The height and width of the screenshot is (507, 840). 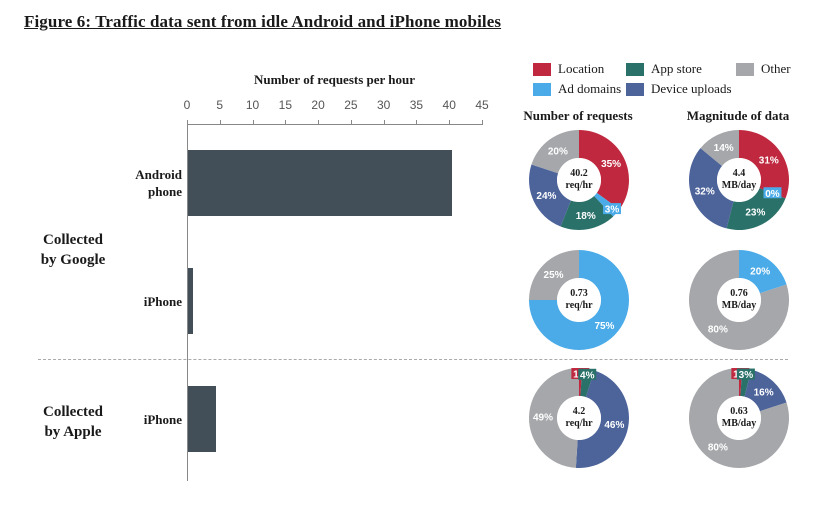 What do you see at coordinates (158, 183) in the screenshot?
I see `category-label-android: Android phone` at bounding box center [158, 183].